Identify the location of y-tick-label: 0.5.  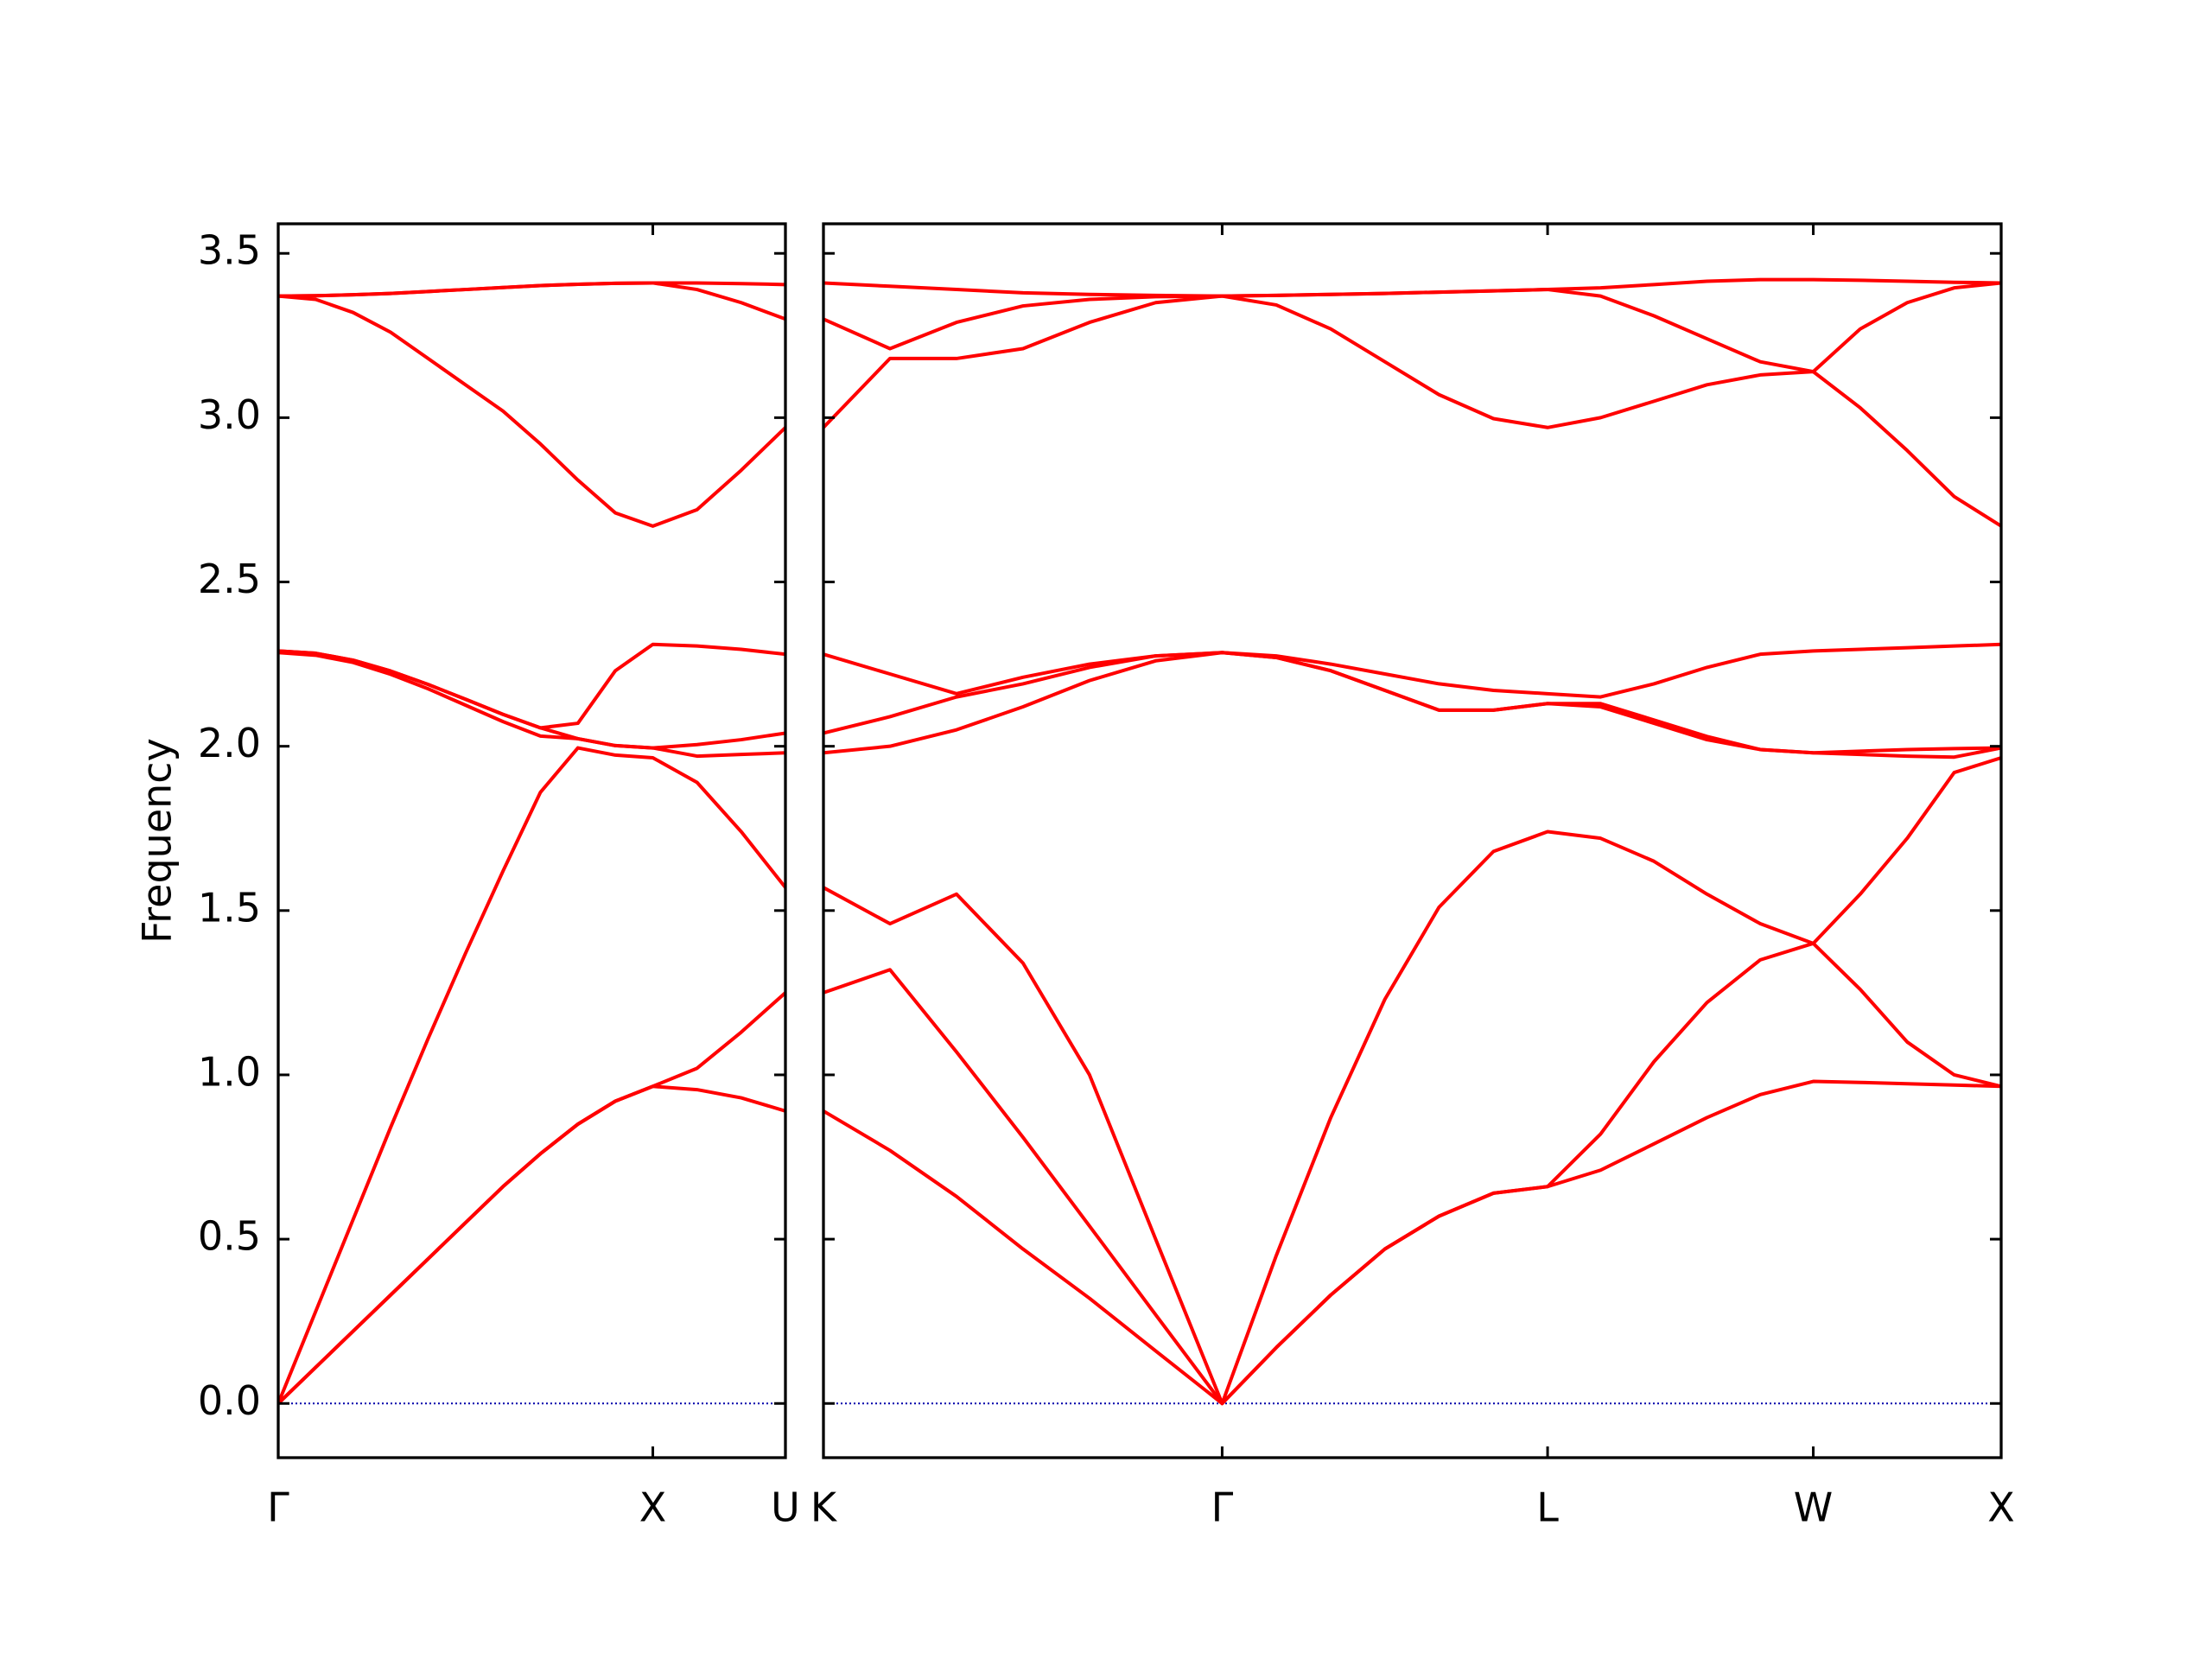
(230, 1236).